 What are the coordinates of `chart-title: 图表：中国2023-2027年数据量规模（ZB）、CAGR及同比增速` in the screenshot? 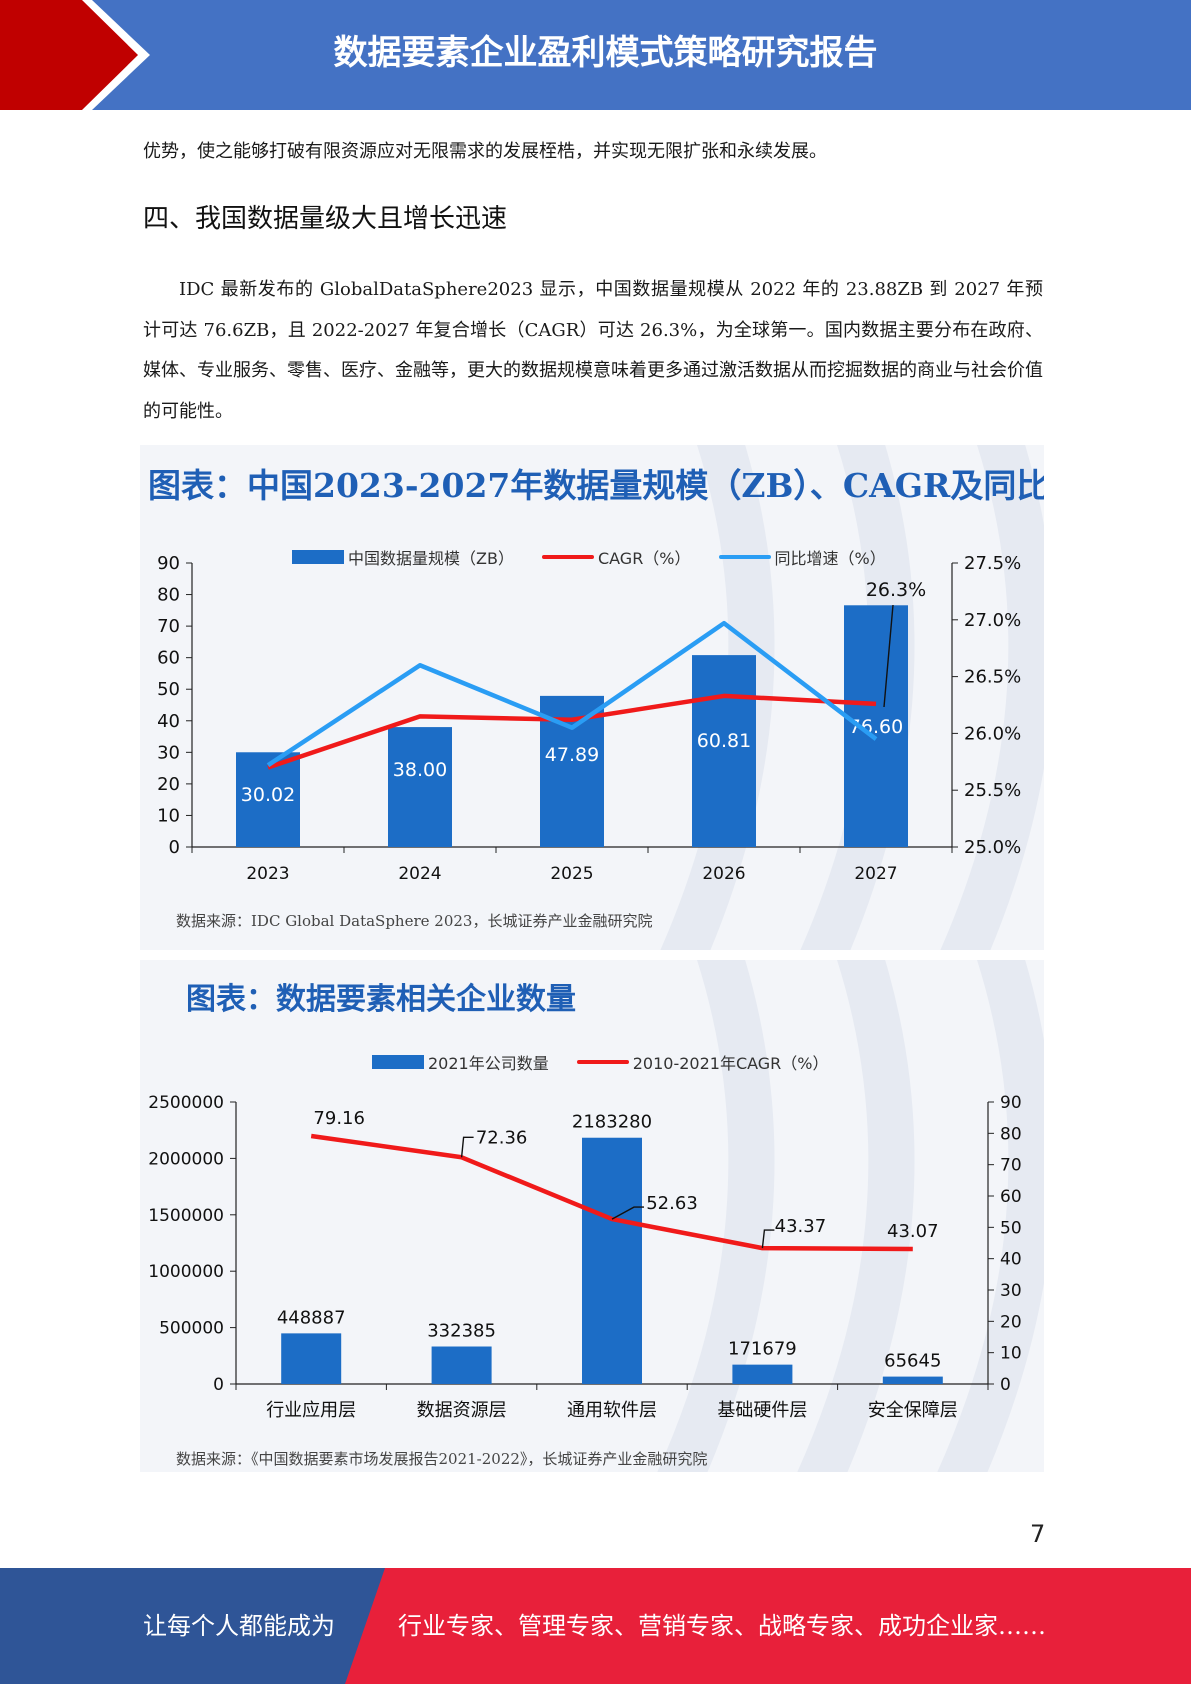 It's located at (596, 485).